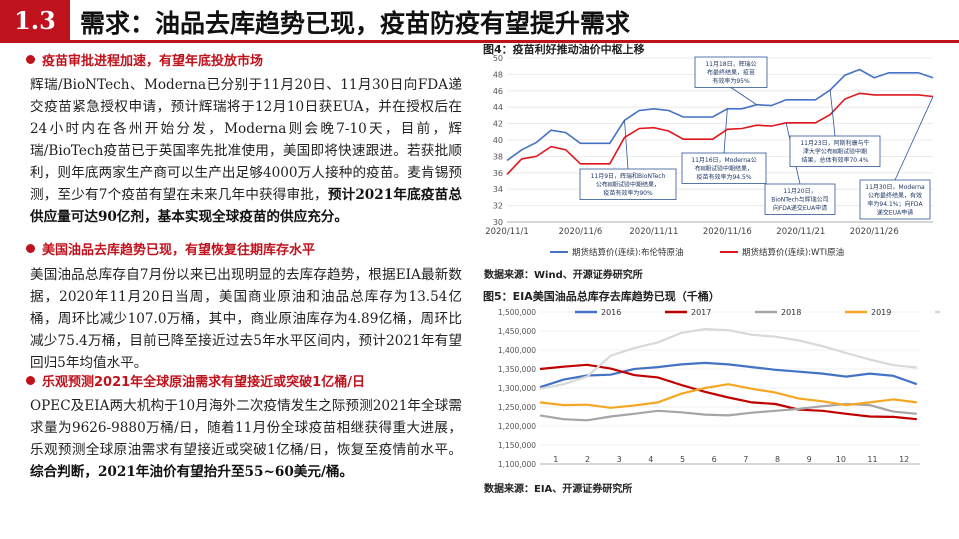  What do you see at coordinates (498, 74) in the screenshot?
I see `y-tick-label: 48` at bounding box center [498, 74].